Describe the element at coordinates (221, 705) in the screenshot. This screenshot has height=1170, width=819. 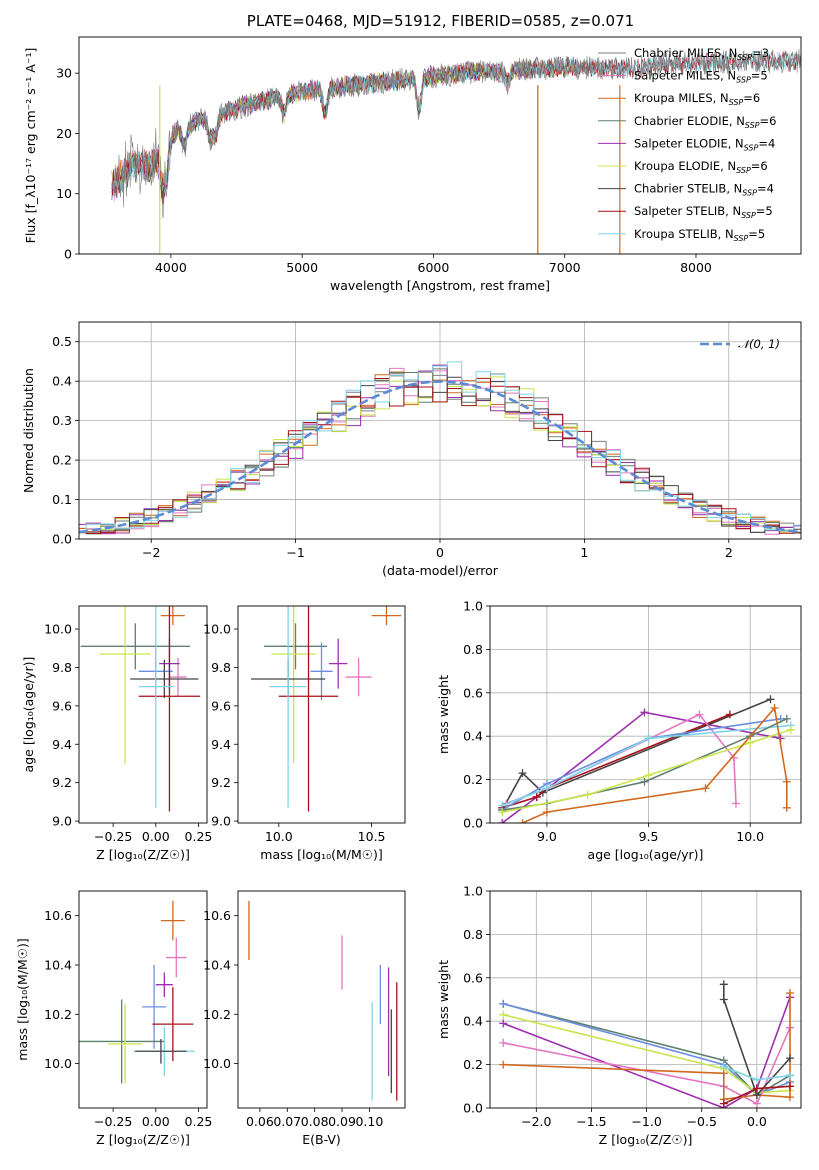
I see `age_vs_mass-ytick-label: 9.6` at that location.